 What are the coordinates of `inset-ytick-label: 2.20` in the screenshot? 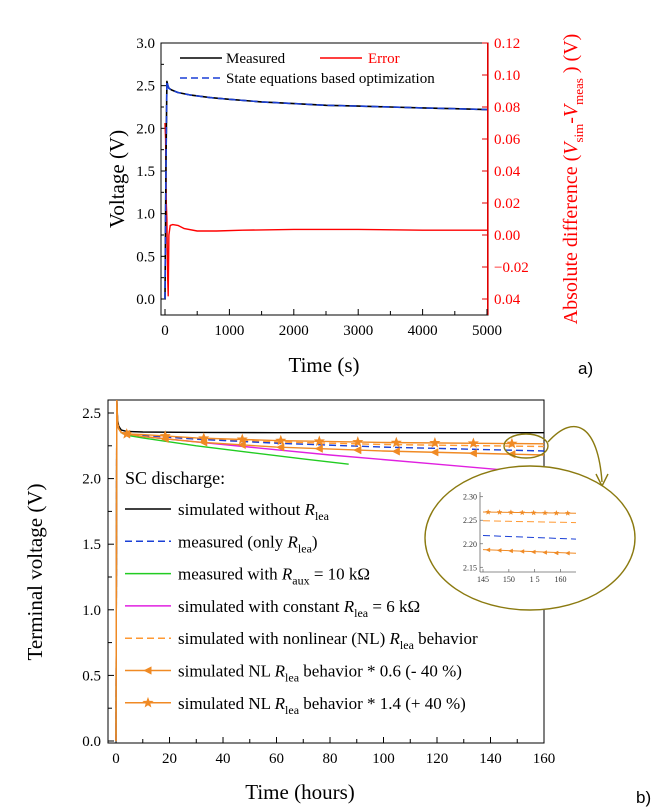 It's located at (470, 544).